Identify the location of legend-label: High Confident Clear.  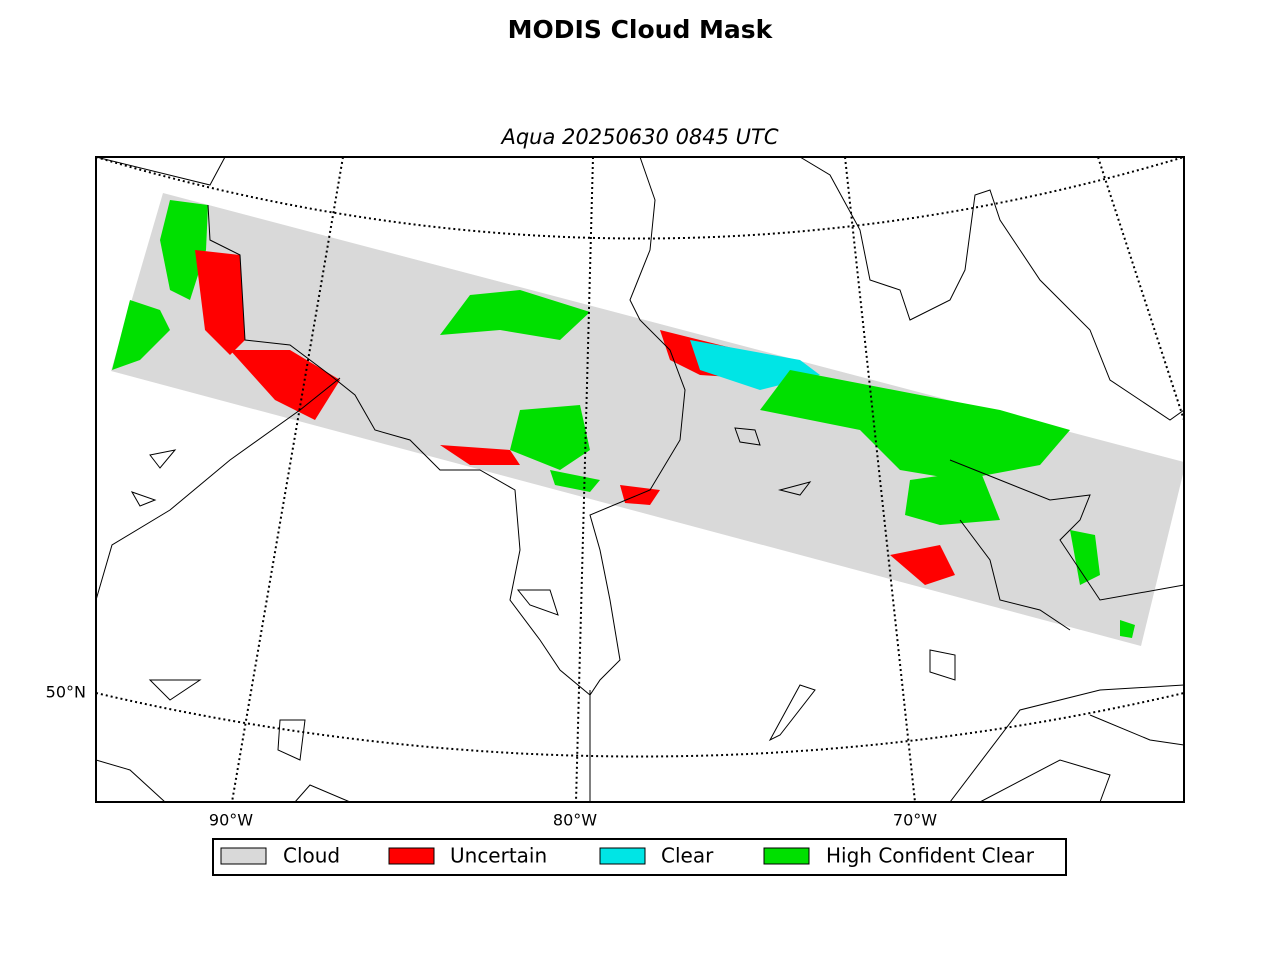
(930, 856).